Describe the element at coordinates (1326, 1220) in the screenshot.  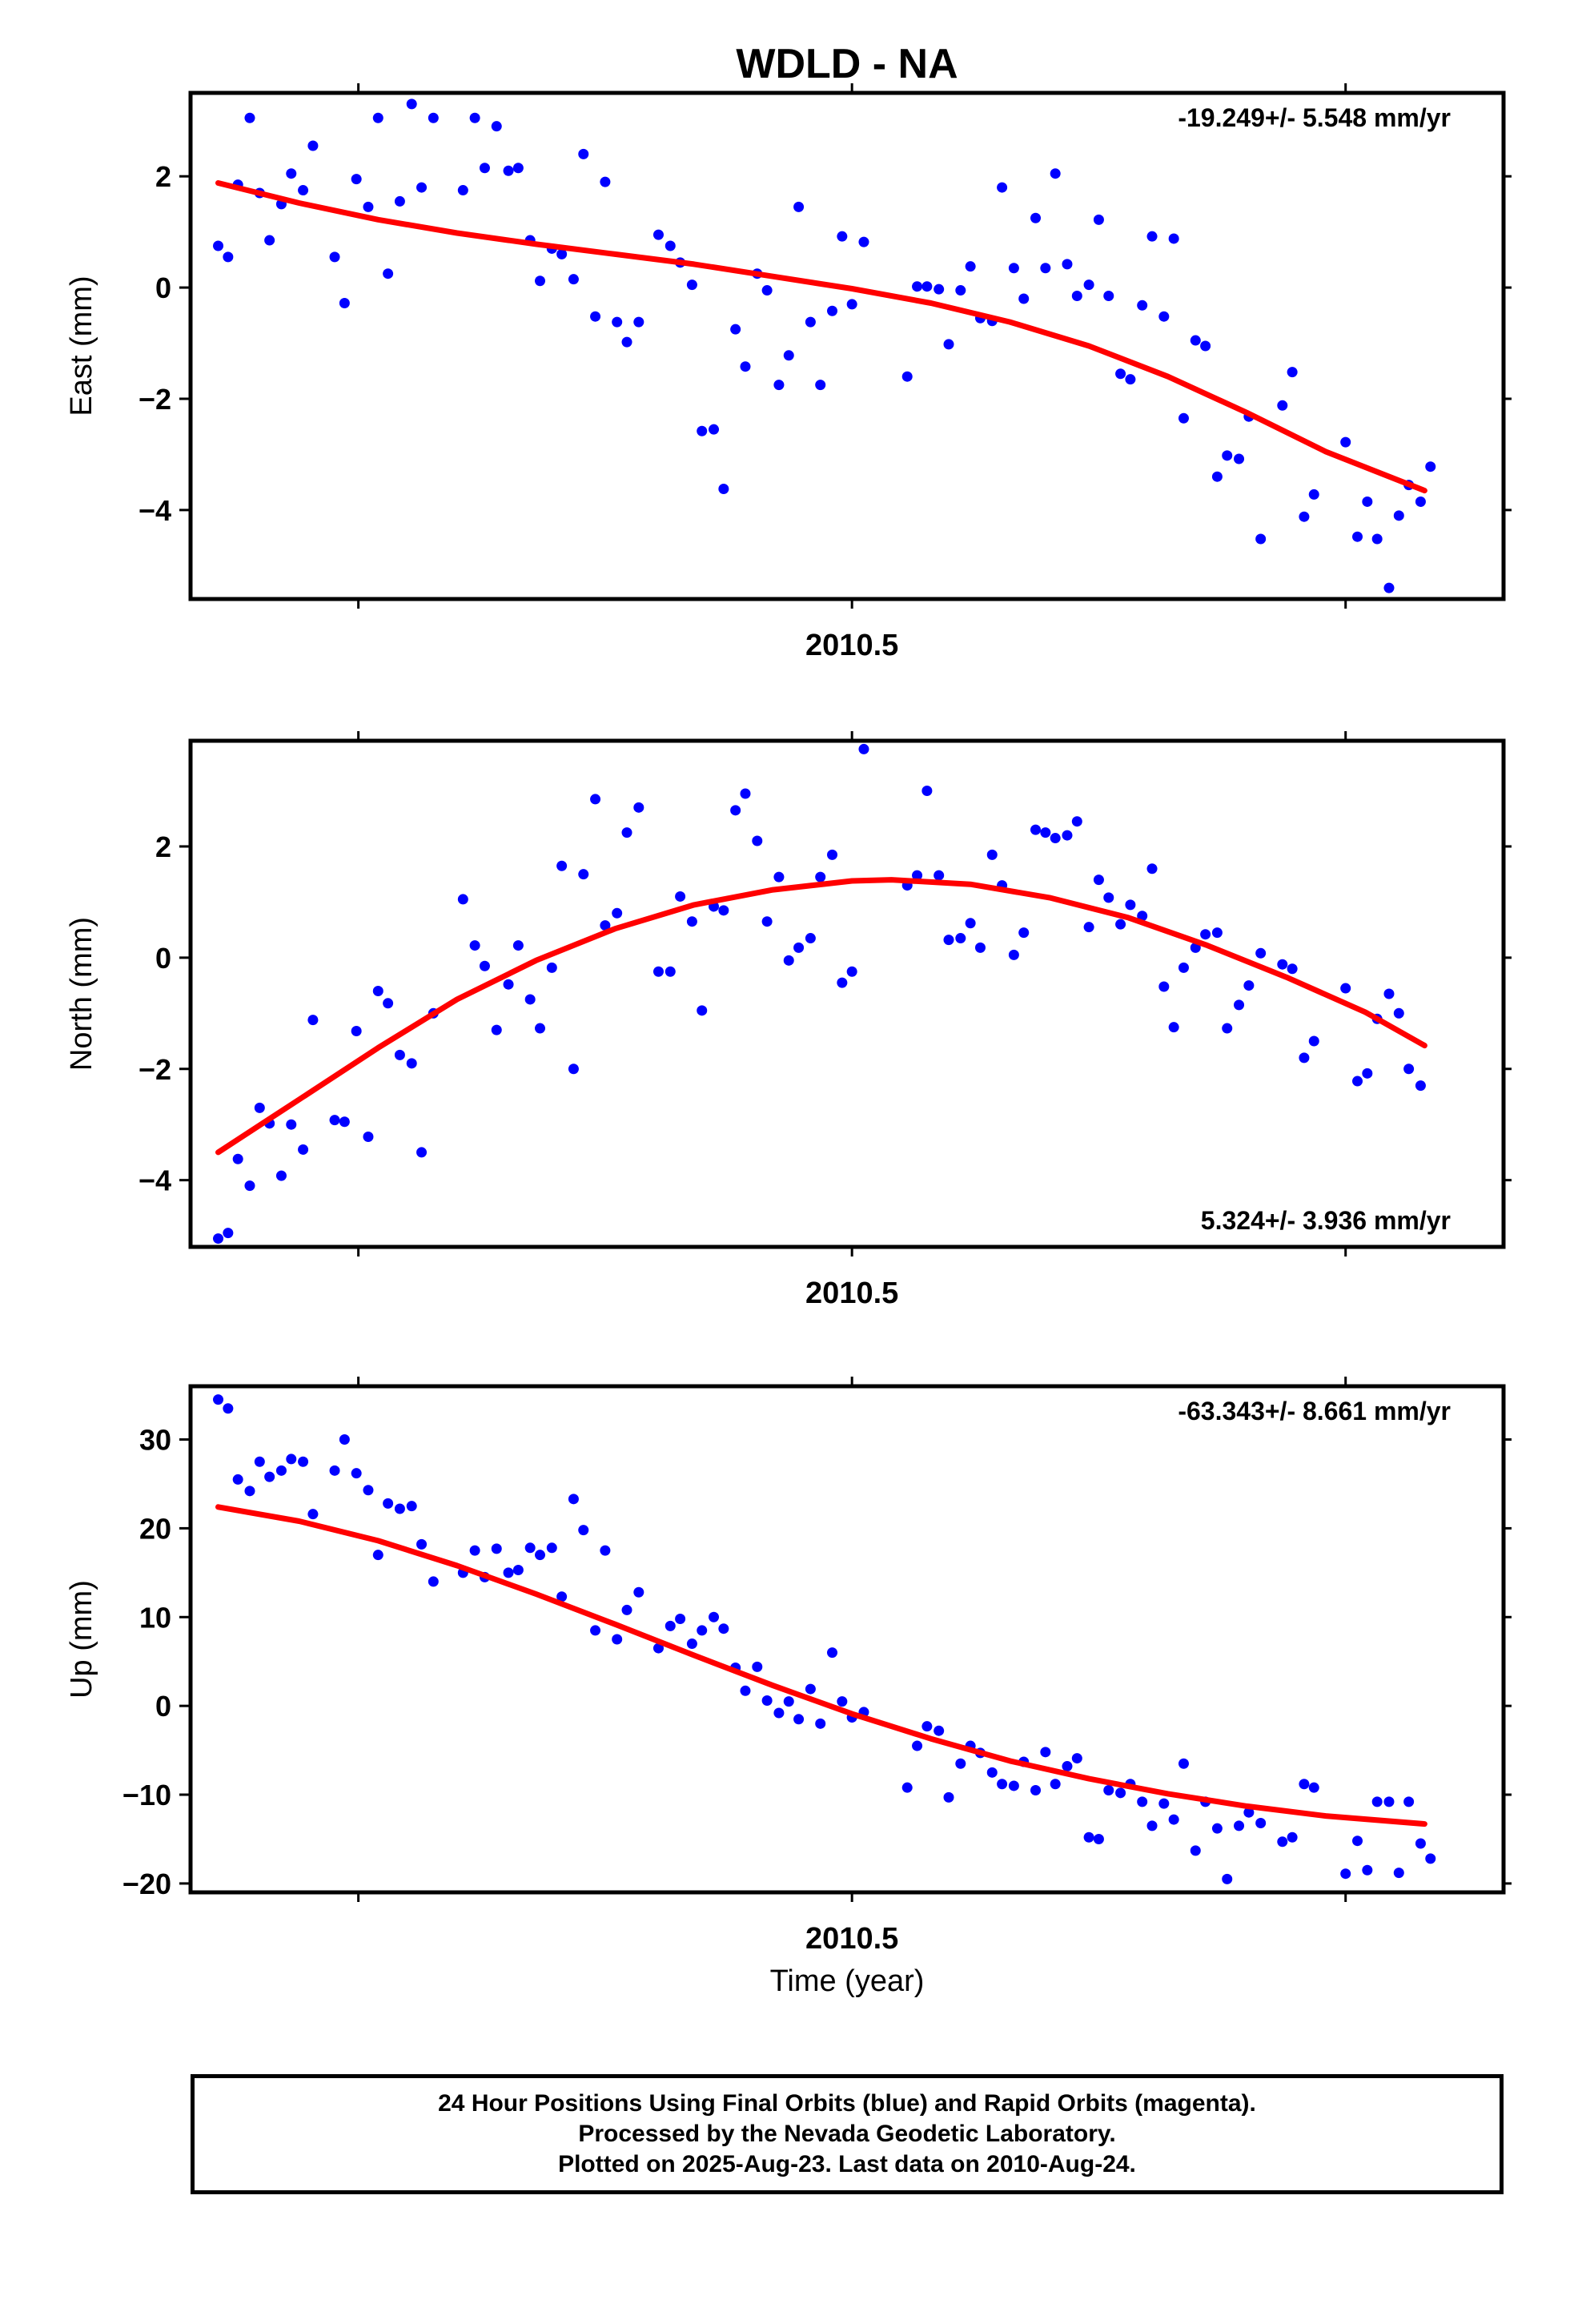
I see `north-rate-label: 5.324+/- 3.936 mm/yr` at that location.